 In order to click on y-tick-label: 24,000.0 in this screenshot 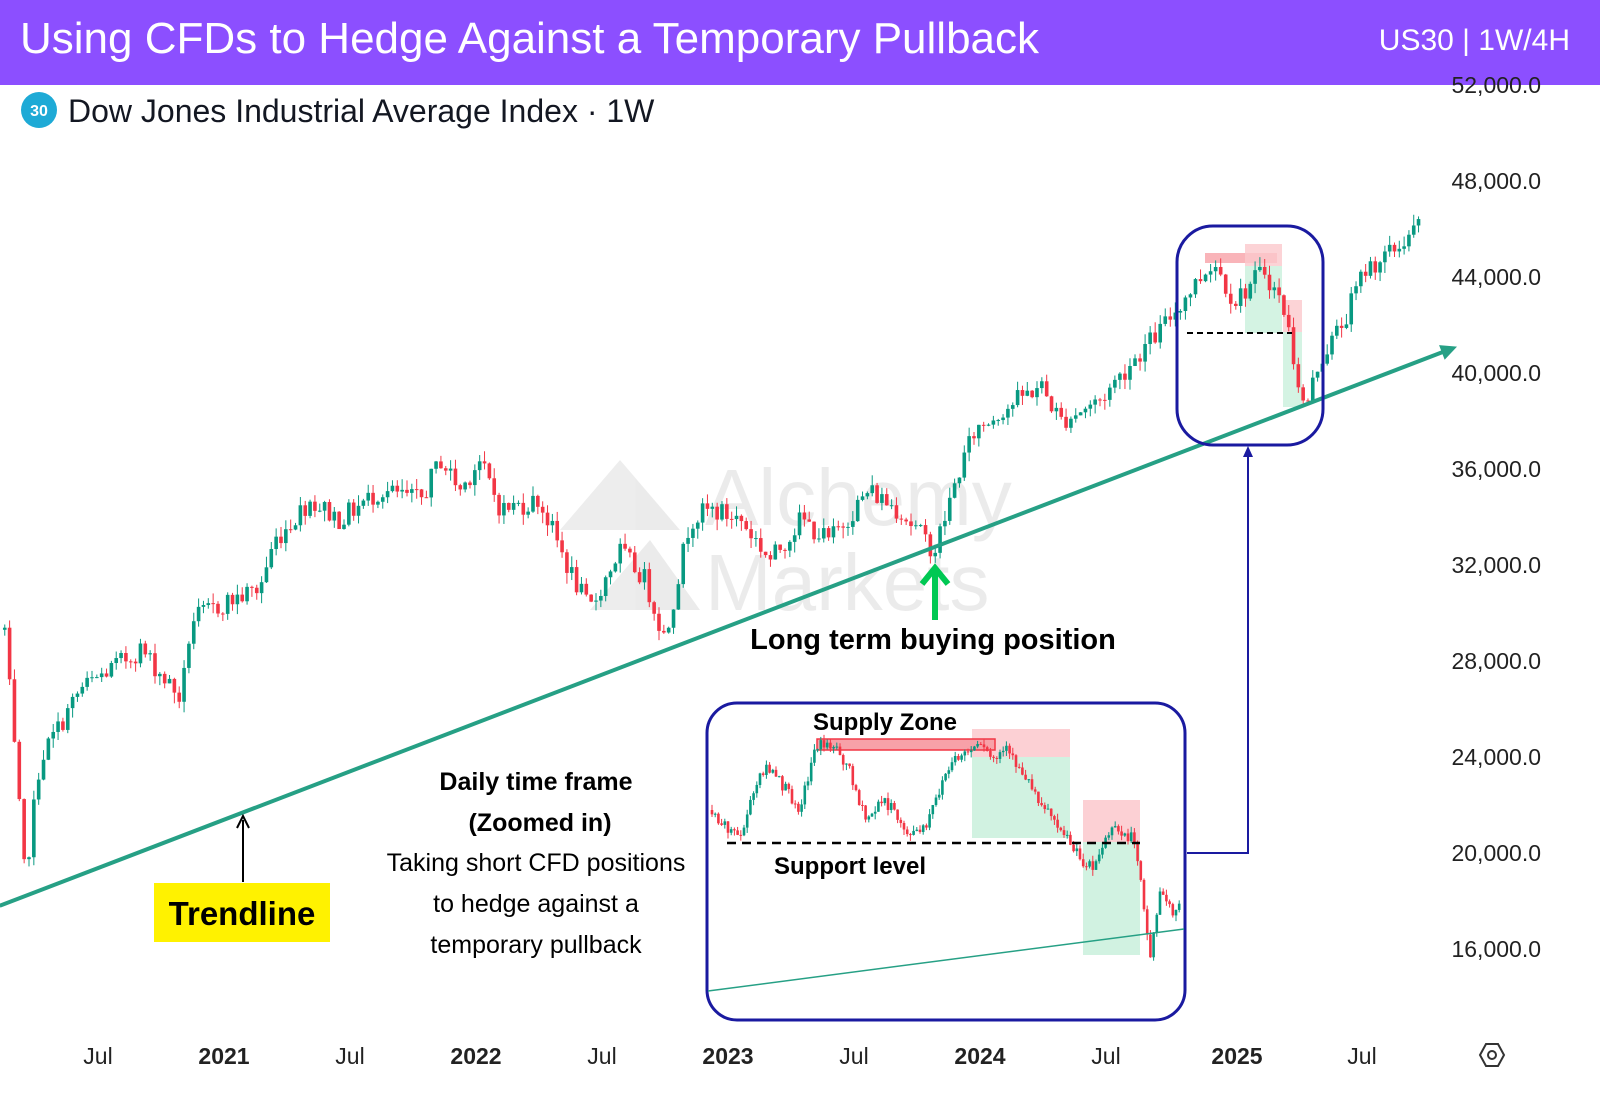, I will do `click(1496, 757)`.